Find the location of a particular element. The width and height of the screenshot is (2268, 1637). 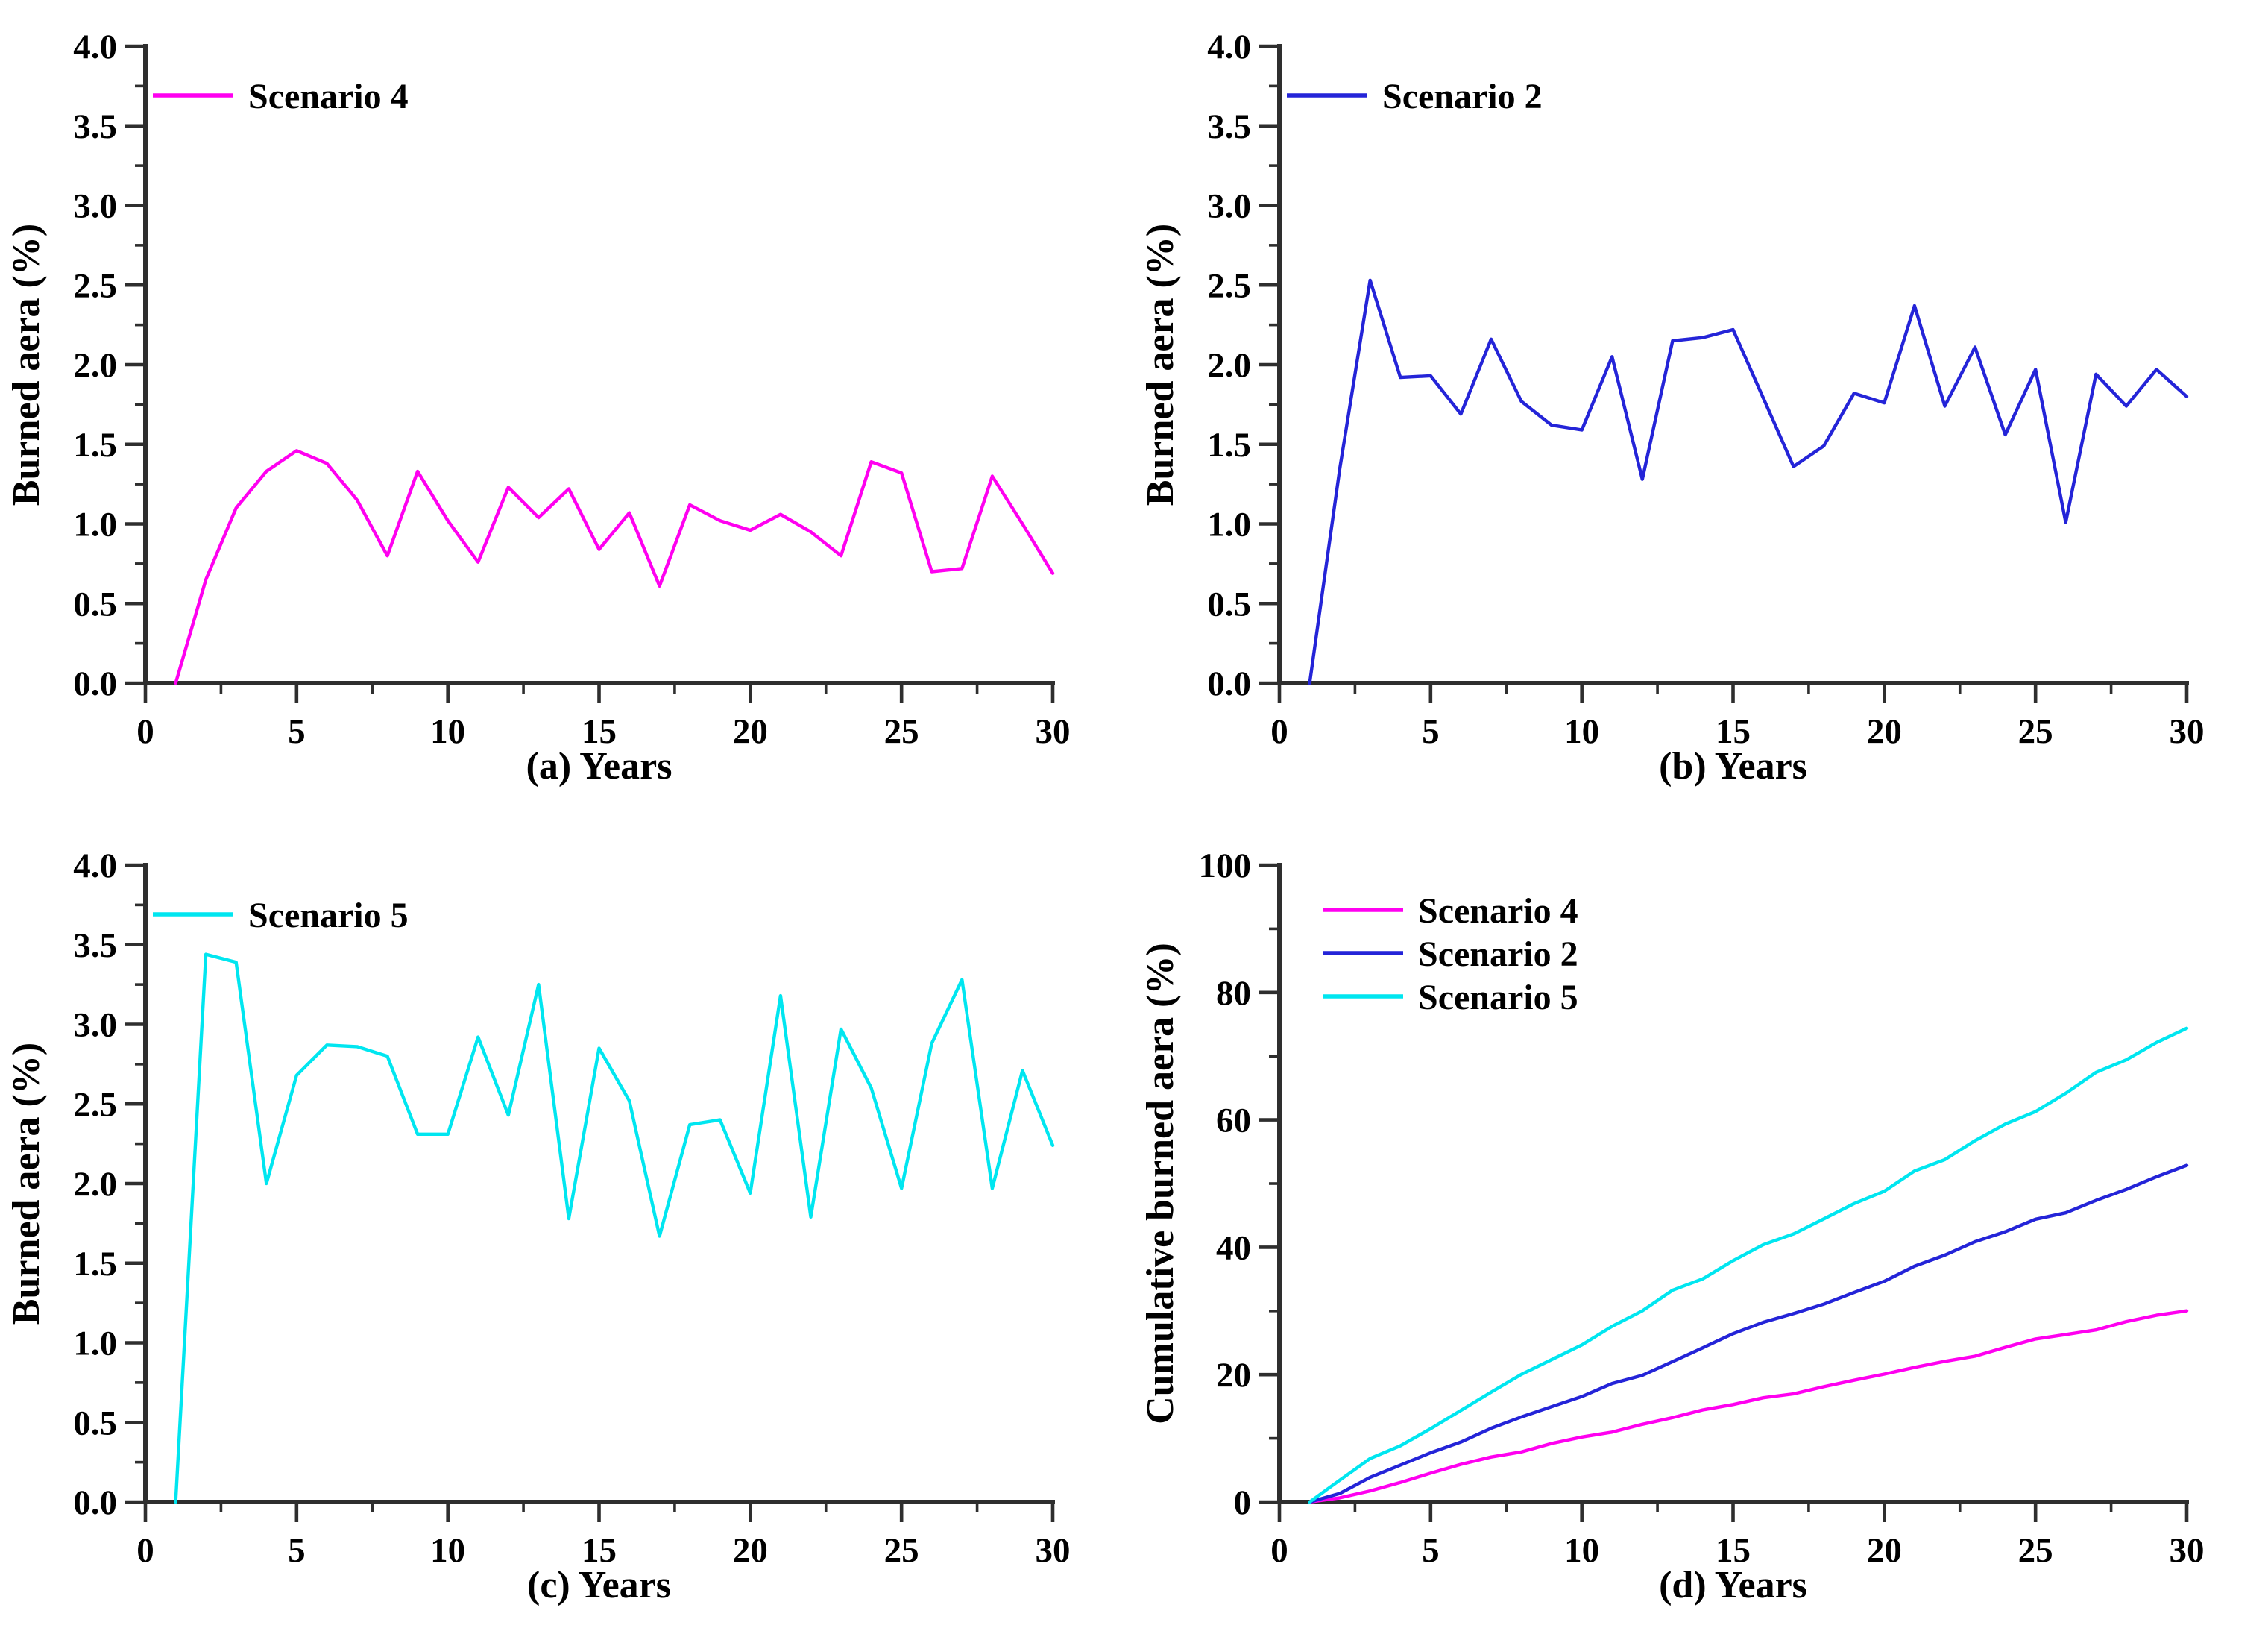

y-tick-label: 60 is located at coordinates (1233, 1121).